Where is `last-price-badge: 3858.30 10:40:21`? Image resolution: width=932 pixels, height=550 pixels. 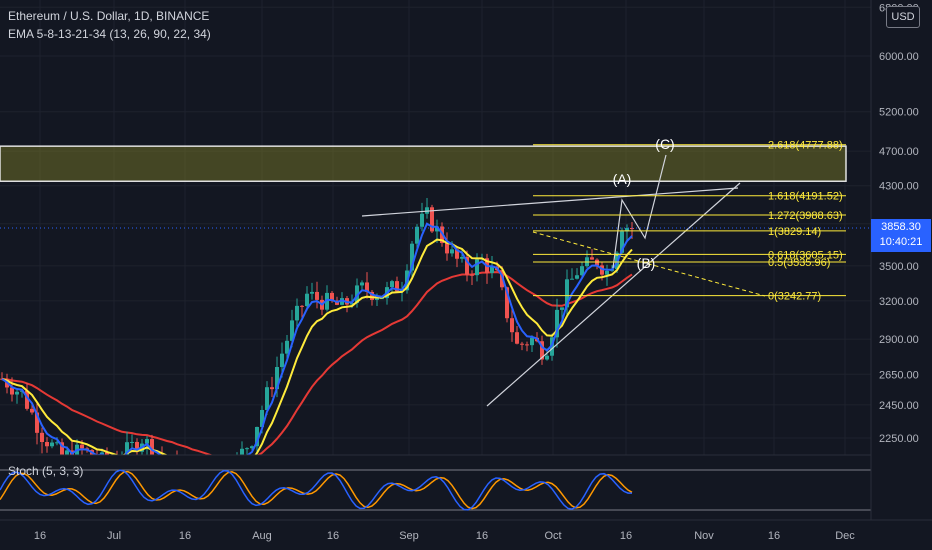 last-price-badge: 3858.30 10:40:21 is located at coordinates (901, 235).